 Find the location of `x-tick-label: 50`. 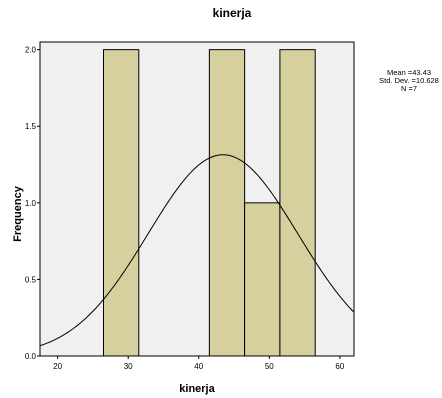

x-tick-label: 50 is located at coordinates (269, 366).